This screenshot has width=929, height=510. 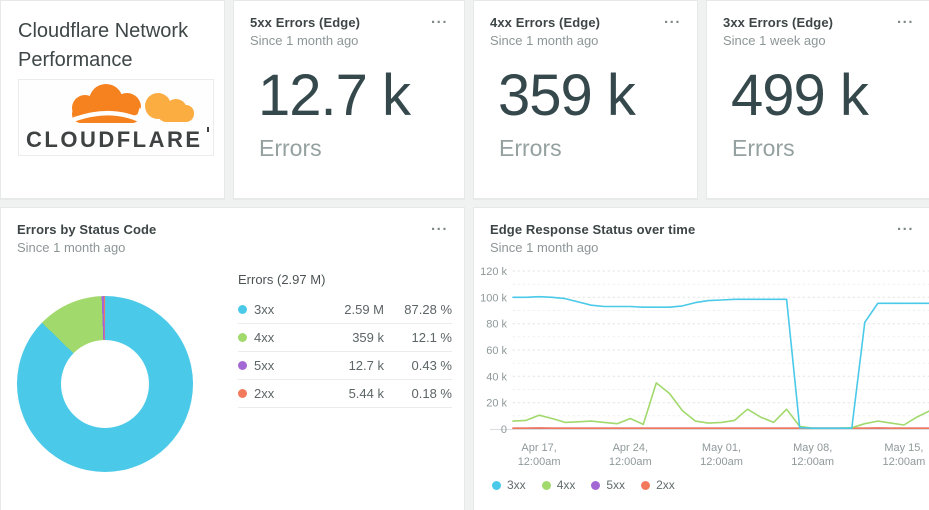 I want to click on svg-text: May 01,, so click(x=721, y=448).